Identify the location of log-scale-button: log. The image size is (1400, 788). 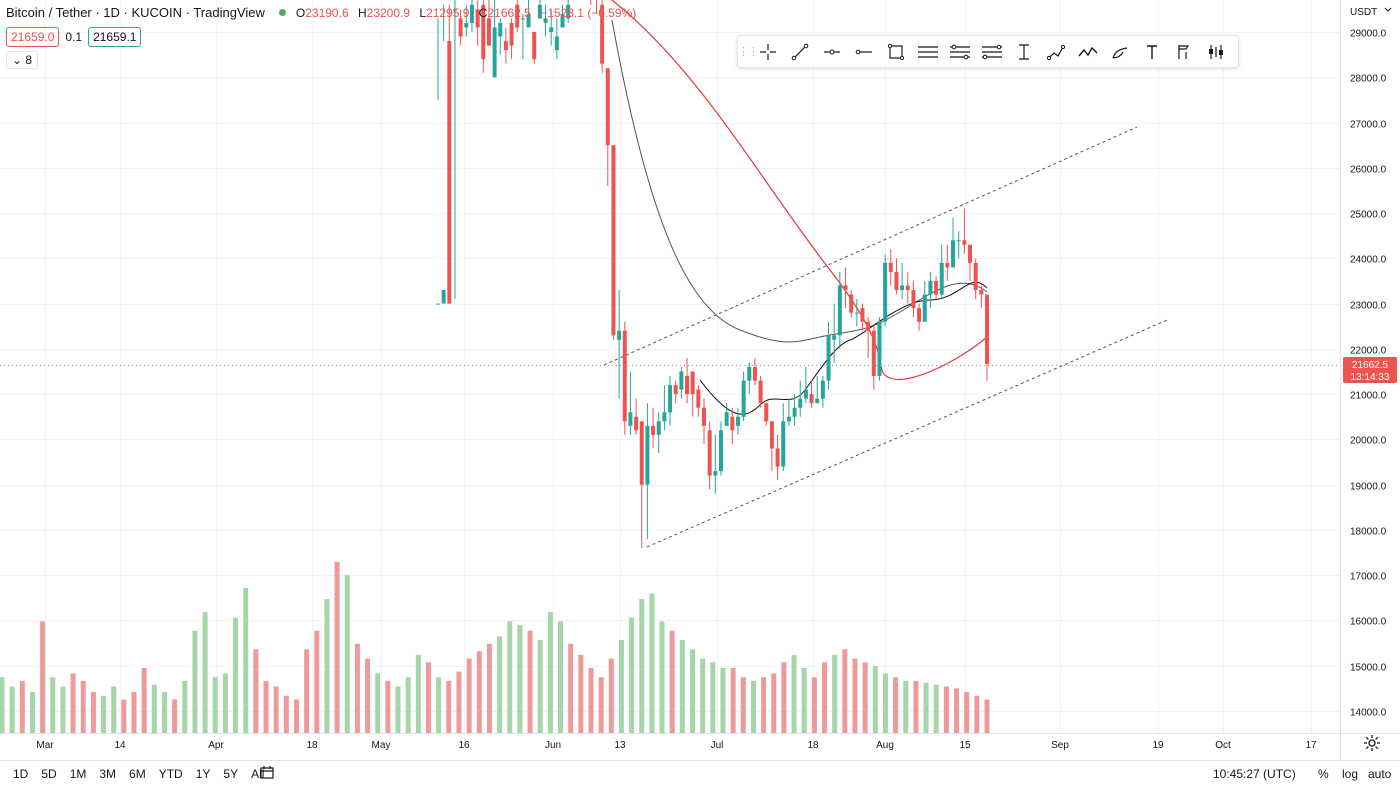
(1350, 774).